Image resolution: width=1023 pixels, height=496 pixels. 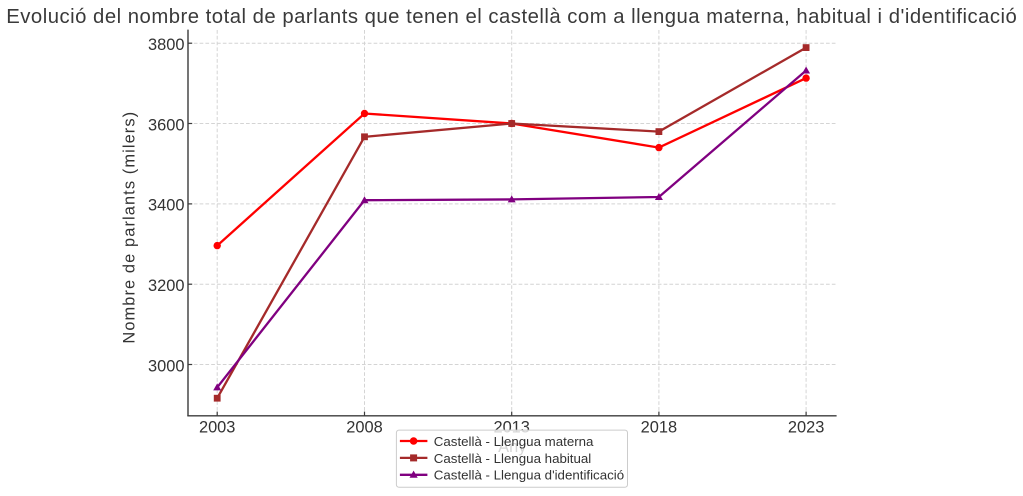 I want to click on svg-text: 3000, so click(x=166, y=366).